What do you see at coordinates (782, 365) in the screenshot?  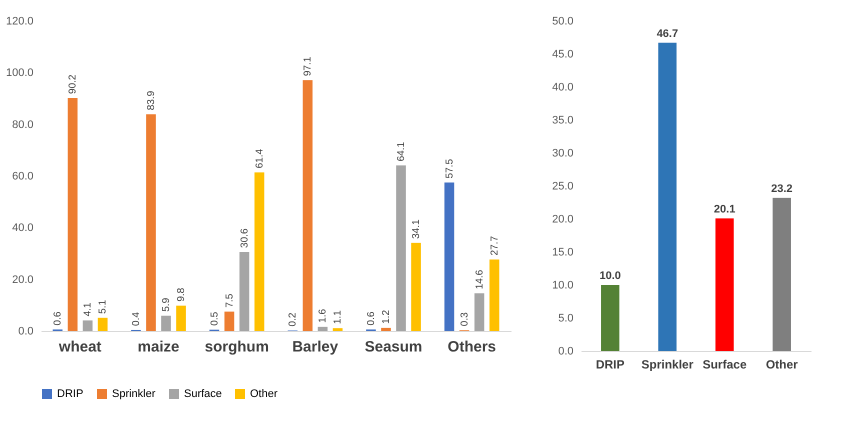 I see `x-tick-label: Other` at bounding box center [782, 365].